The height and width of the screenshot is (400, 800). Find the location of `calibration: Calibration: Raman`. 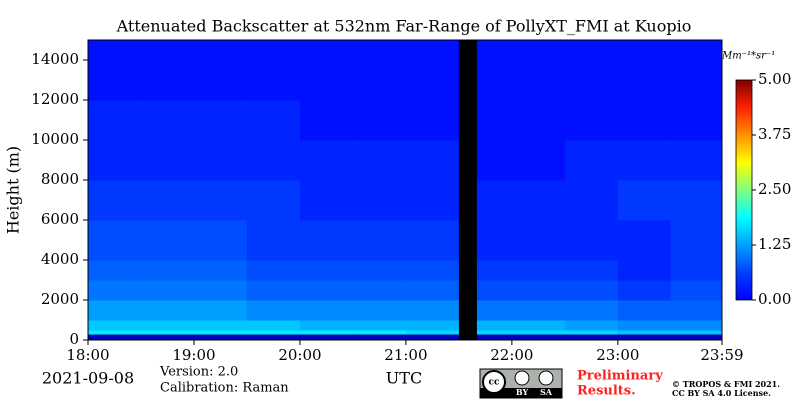

calibration: Calibration: Raman is located at coordinates (224, 388).